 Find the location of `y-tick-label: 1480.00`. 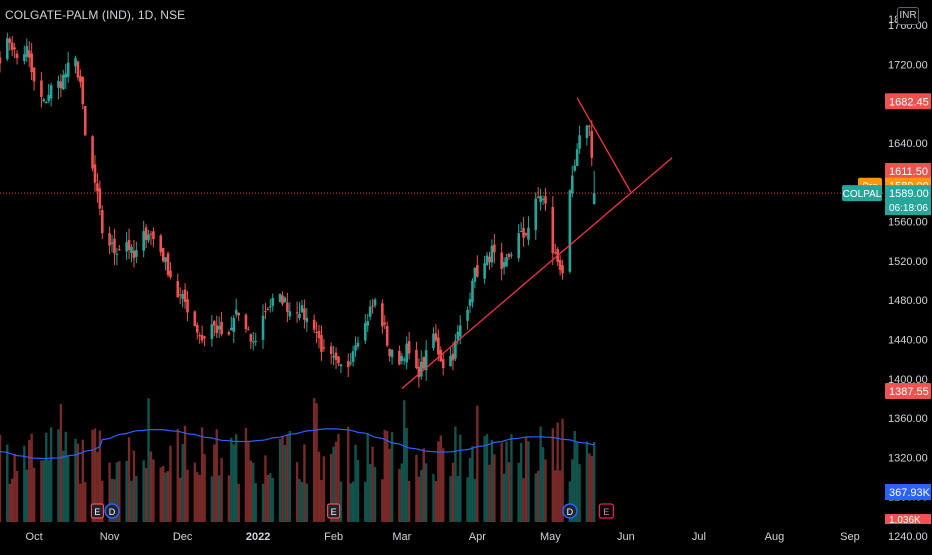

y-tick-label: 1480.00 is located at coordinates (908, 301).